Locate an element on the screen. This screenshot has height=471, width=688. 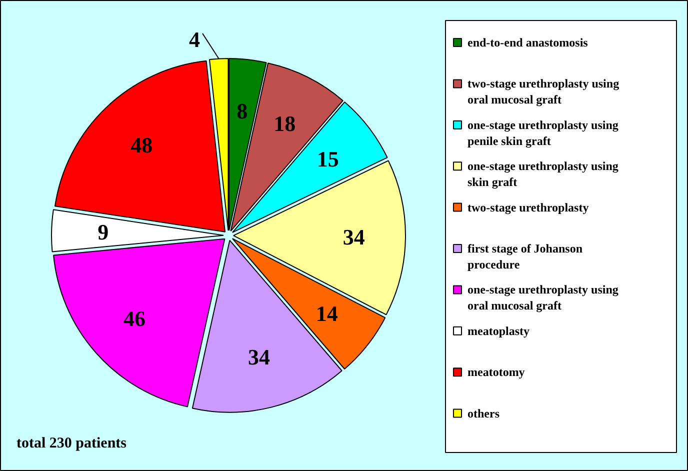
legend-label: one-stage urethroplasty using penile skin graft is located at coordinates (543, 133).